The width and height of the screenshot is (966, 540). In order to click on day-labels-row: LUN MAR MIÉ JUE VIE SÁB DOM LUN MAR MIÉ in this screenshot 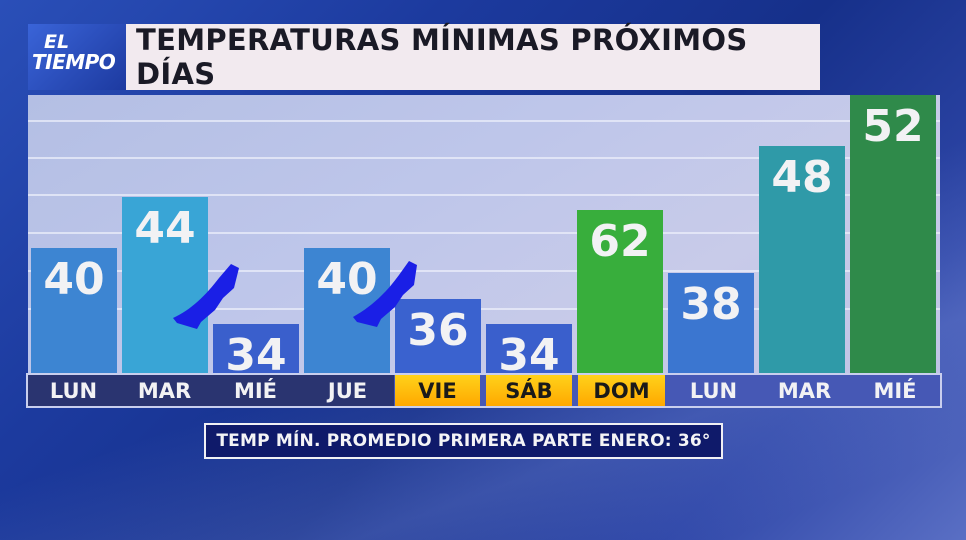, I will do `click(484, 390)`.